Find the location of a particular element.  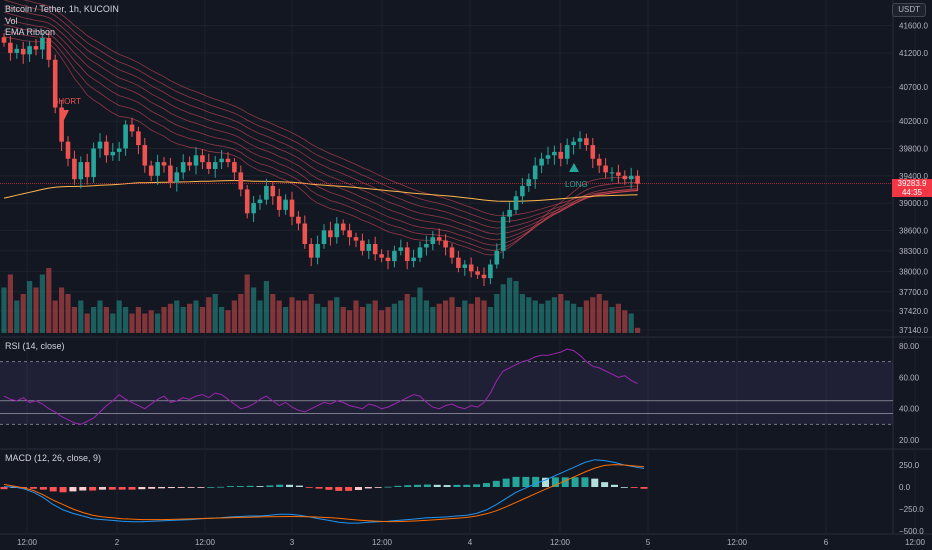

rsi-pane is located at coordinates (446, 386).